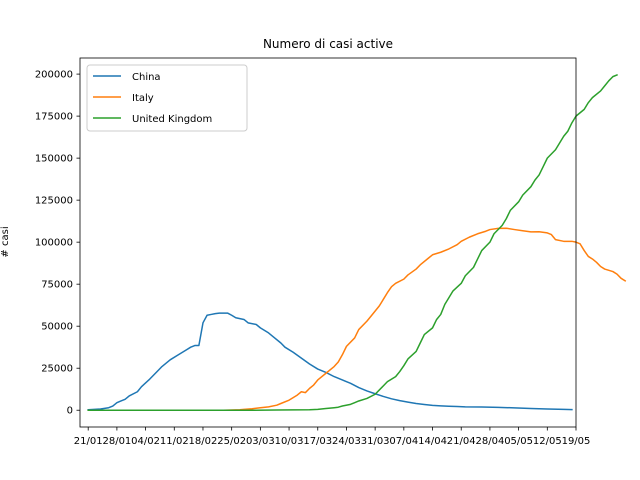 The height and width of the screenshot is (480, 640). What do you see at coordinates (54, 159) in the screenshot?
I see `y-tick-label: 150000` at bounding box center [54, 159].